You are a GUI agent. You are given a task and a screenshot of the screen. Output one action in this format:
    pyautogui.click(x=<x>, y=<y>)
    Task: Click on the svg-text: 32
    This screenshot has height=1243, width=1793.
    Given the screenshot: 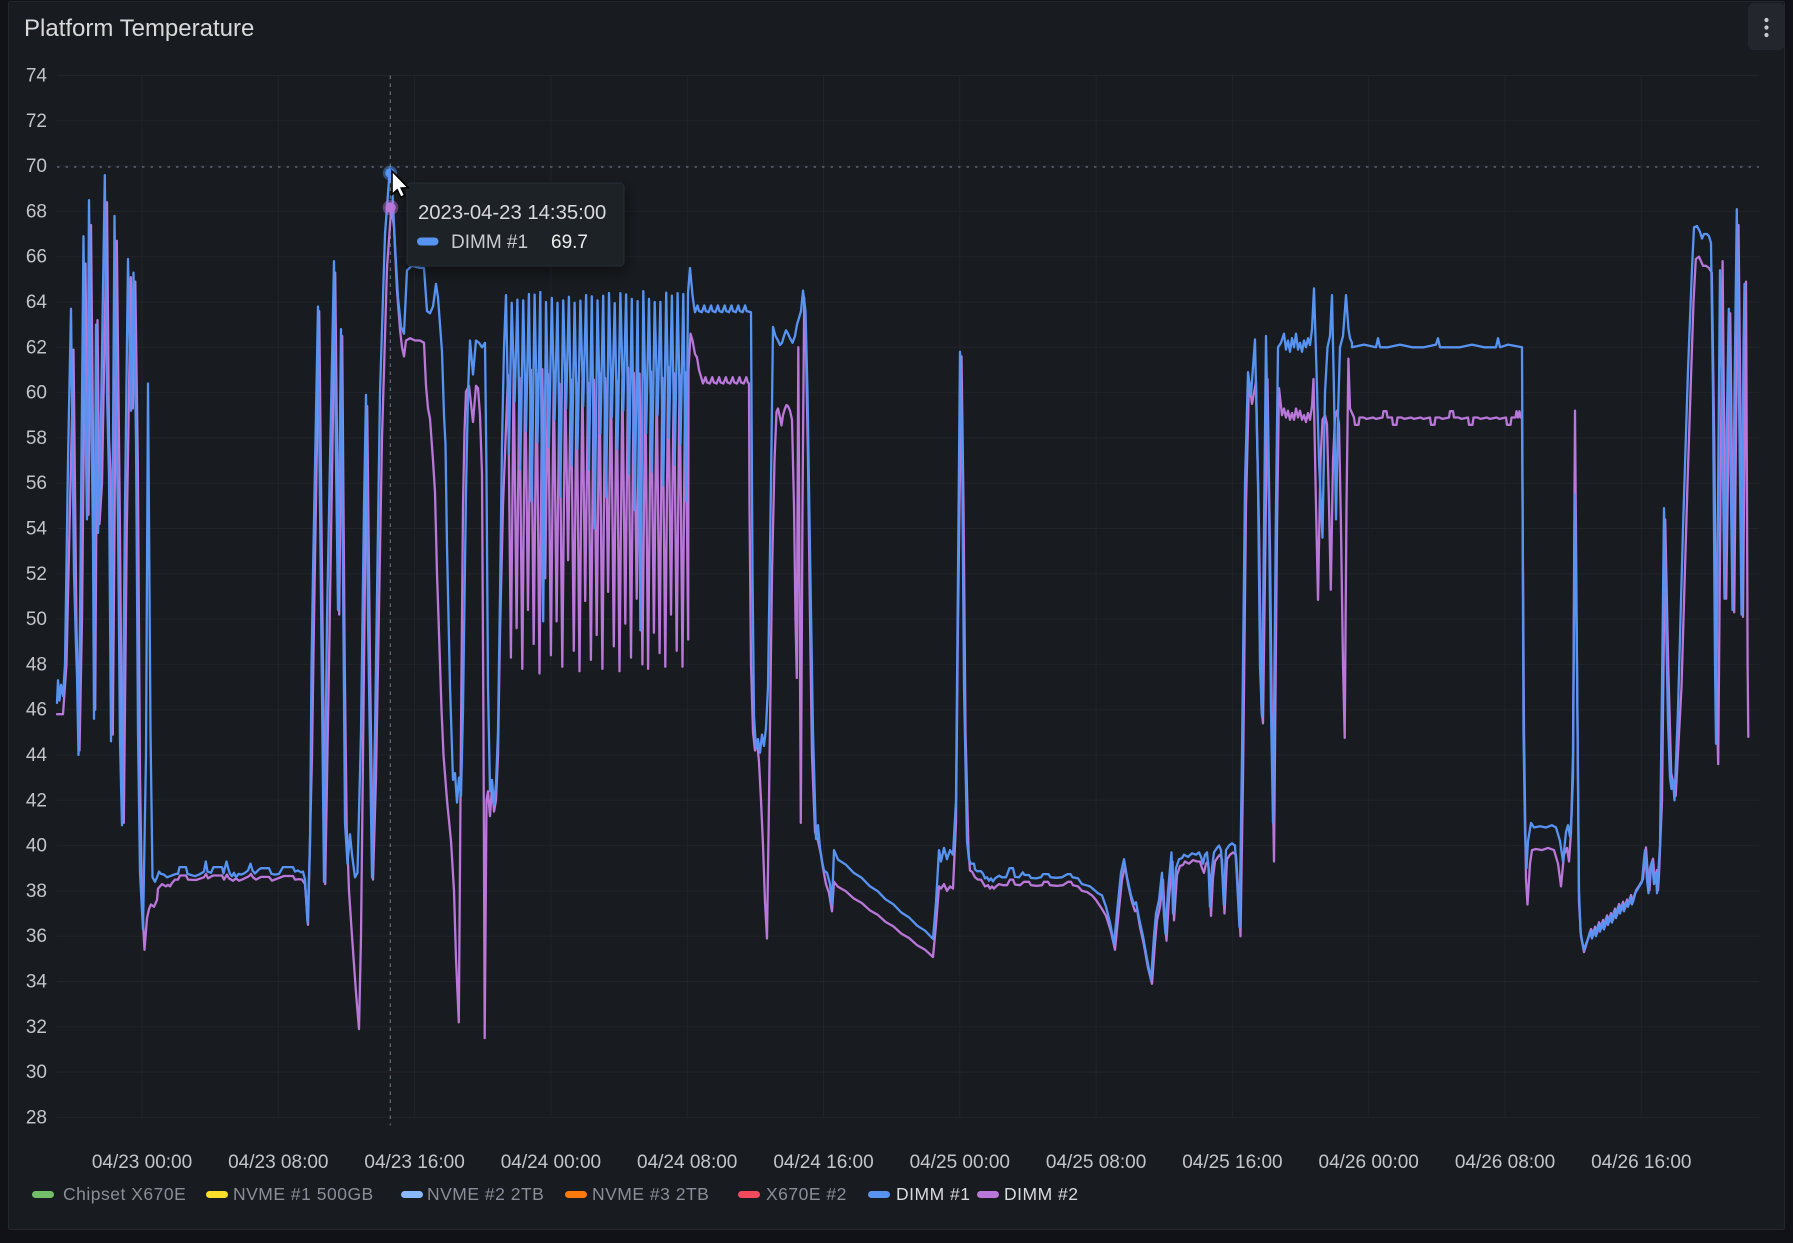 What is the action you would take?
    pyautogui.click(x=36, y=1027)
    